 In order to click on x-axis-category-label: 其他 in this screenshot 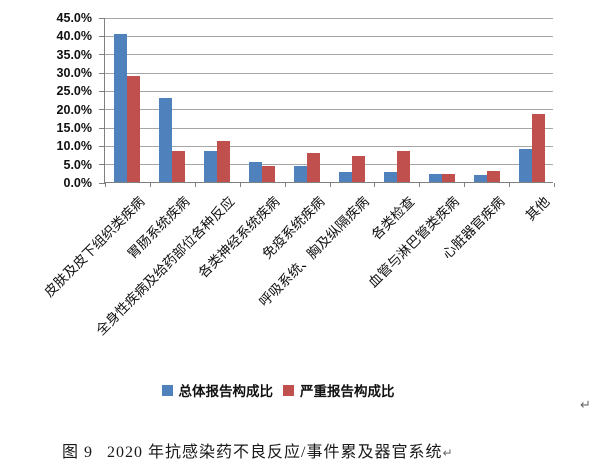, I will do `click(537, 208)`.